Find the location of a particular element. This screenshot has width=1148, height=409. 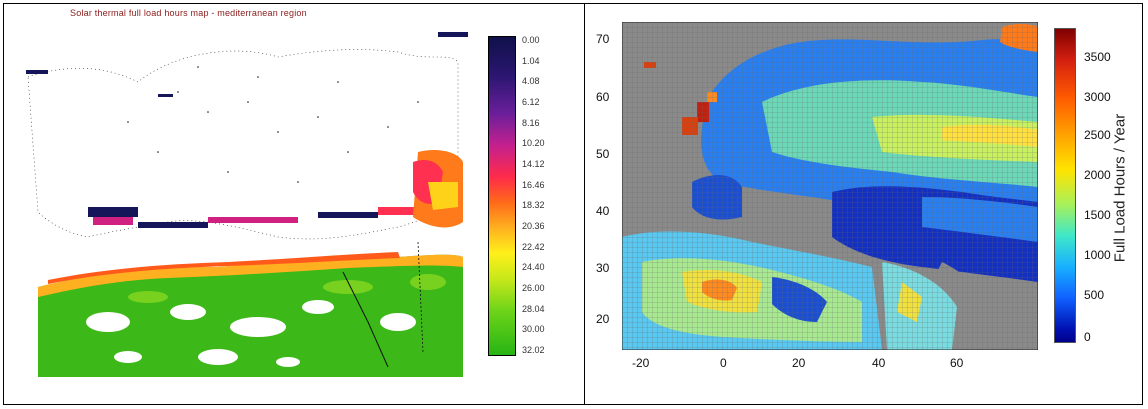

right-y-tick: 20 is located at coordinates (603, 319).